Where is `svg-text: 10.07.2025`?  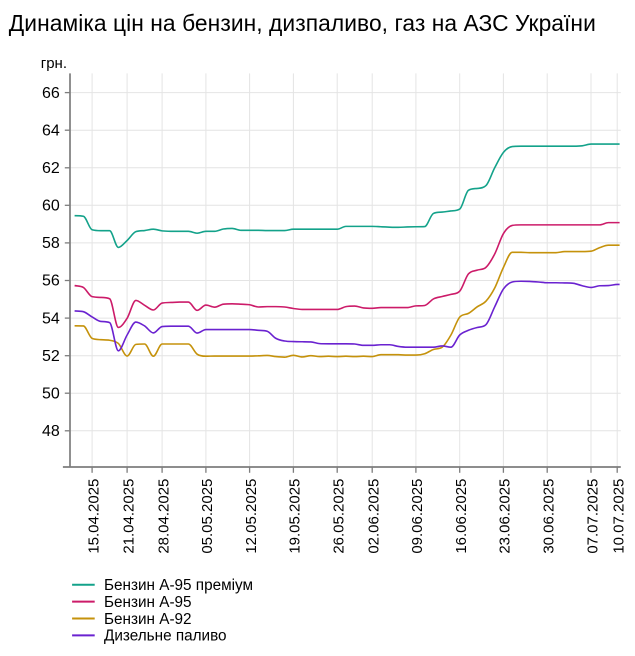 svg-text: 10.07.2025 is located at coordinates (619, 516).